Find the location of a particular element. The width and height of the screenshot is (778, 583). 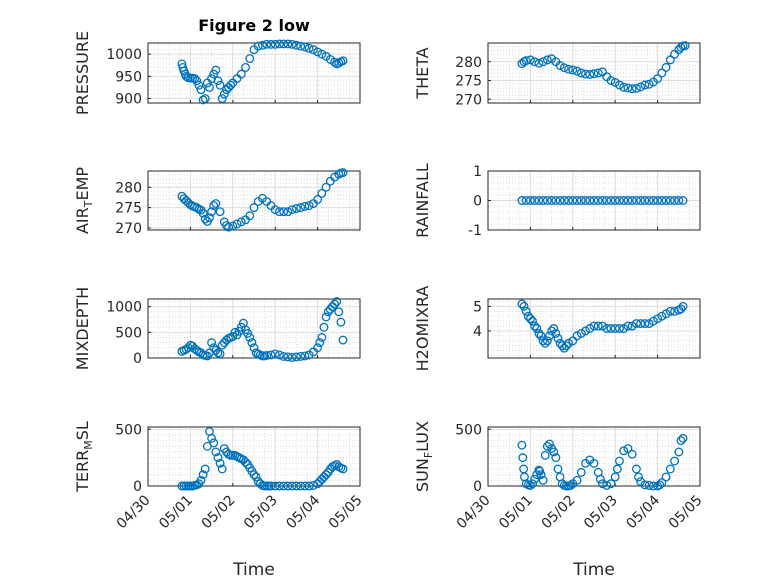

sun-flux-xlabel: Time is located at coordinates (593, 570).